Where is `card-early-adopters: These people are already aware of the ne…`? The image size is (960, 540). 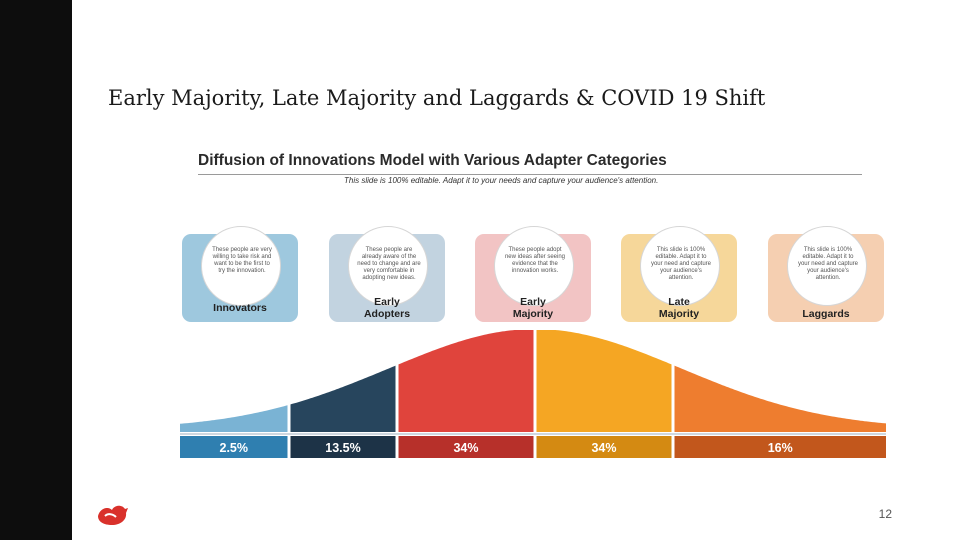 card-early-adopters: These people are already aware of the ne… is located at coordinates (387, 274).